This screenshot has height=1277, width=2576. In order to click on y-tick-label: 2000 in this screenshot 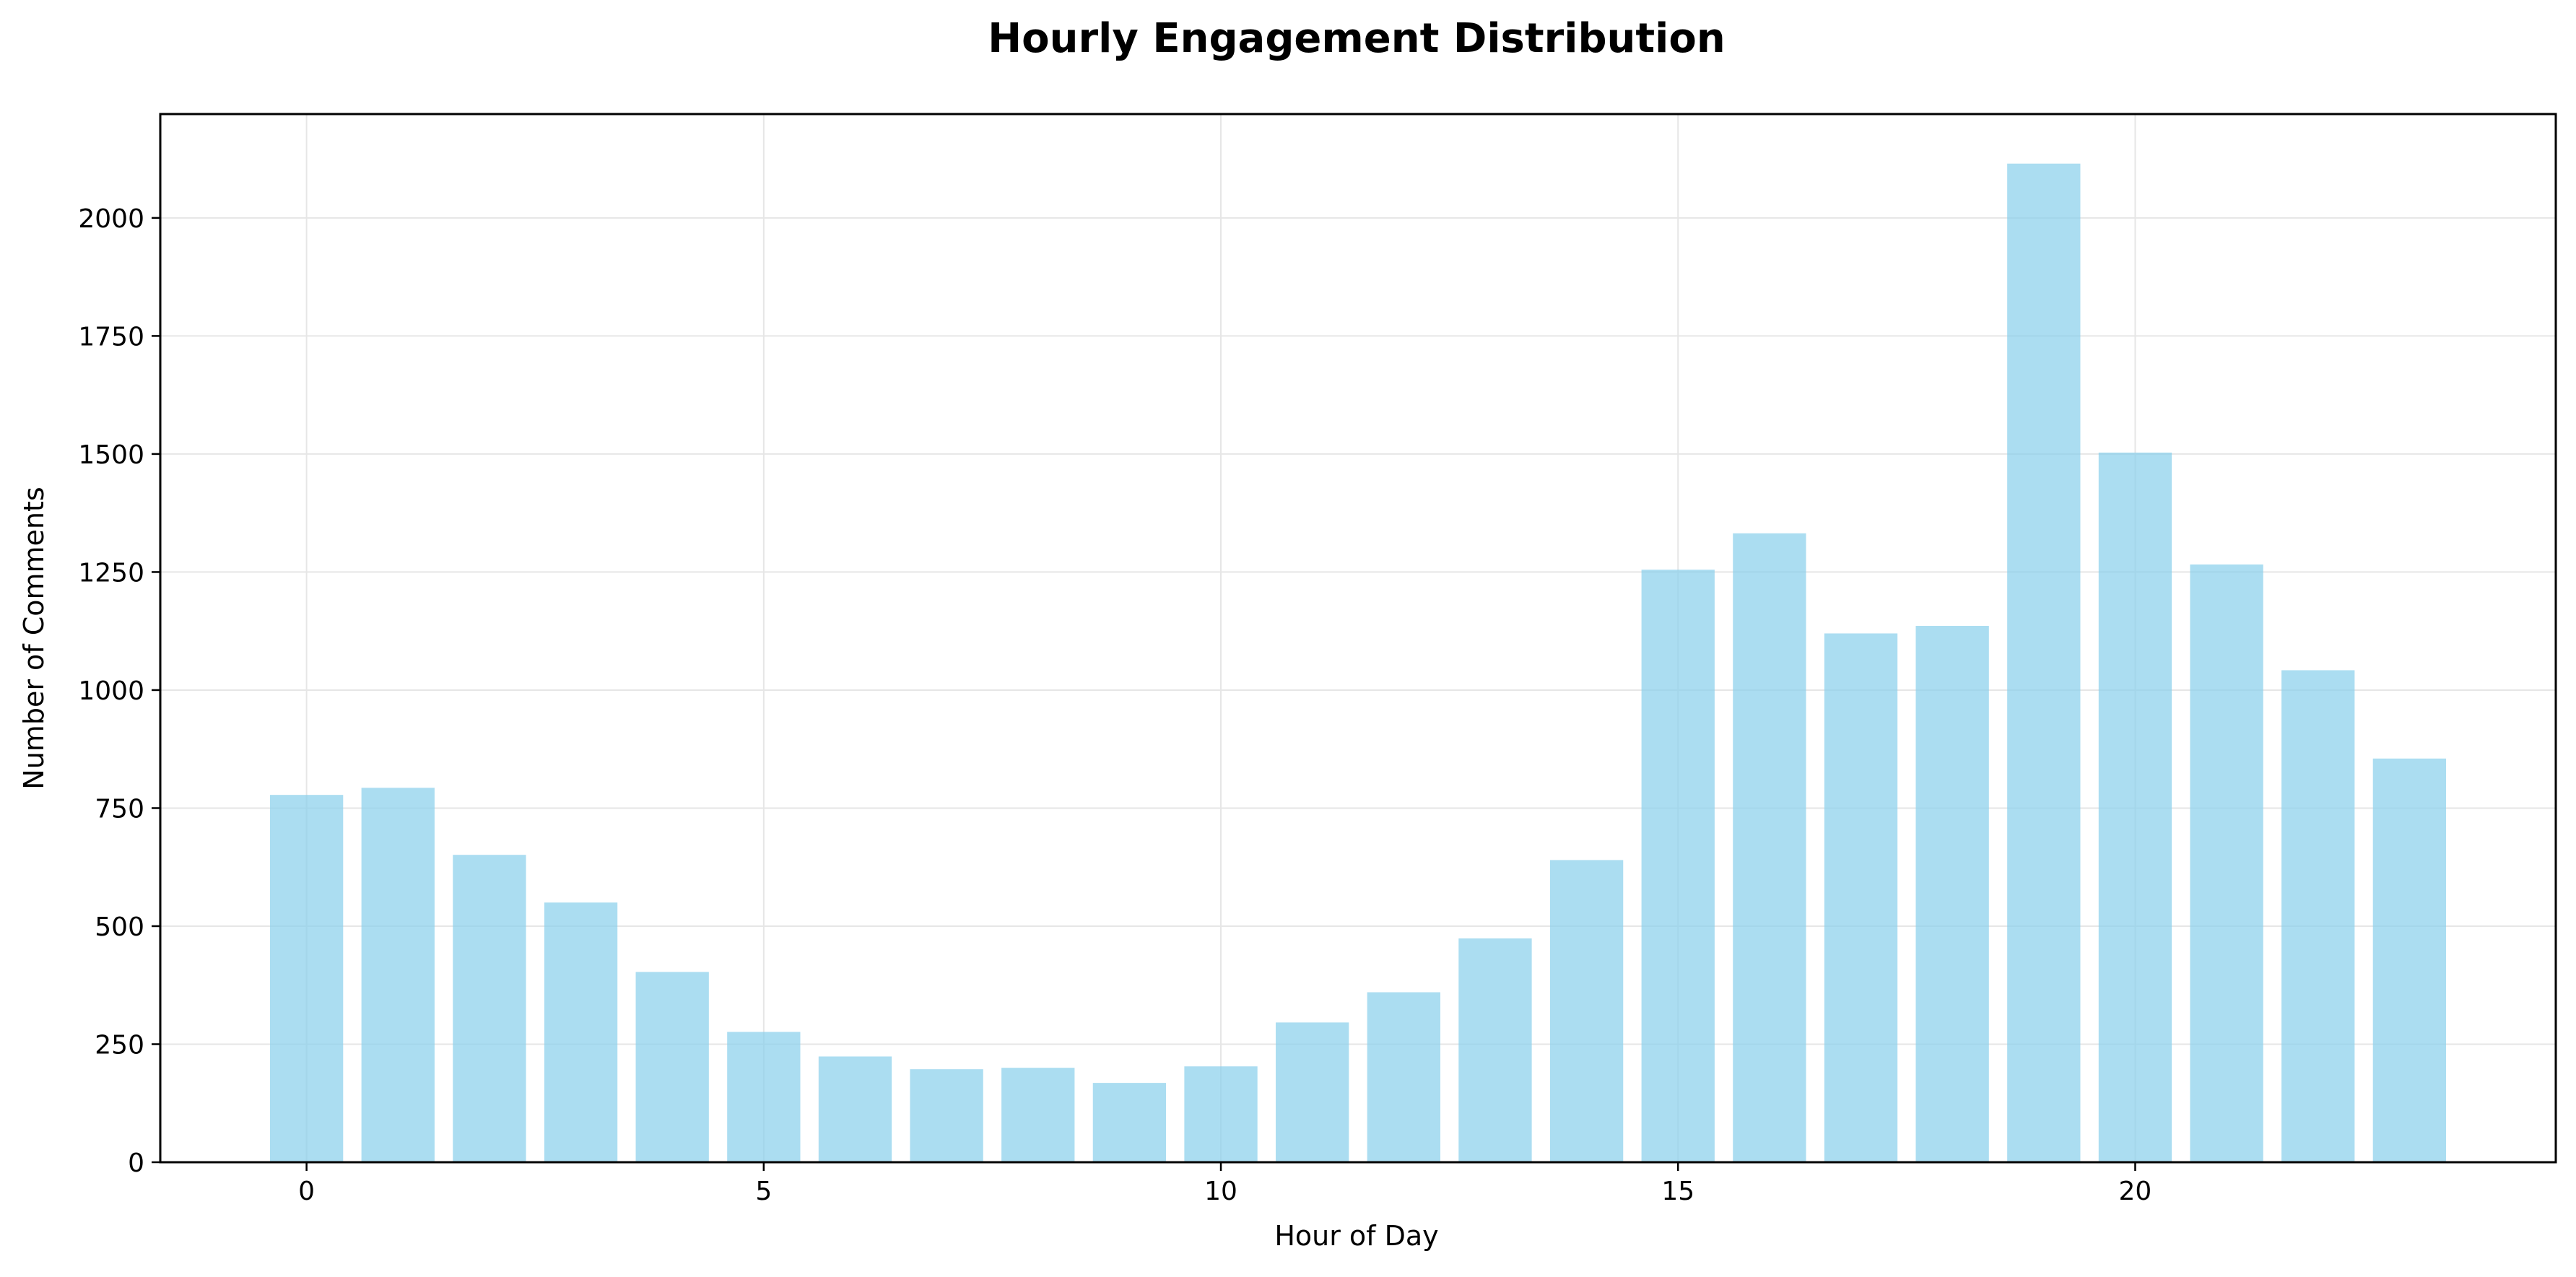, I will do `click(111, 219)`.